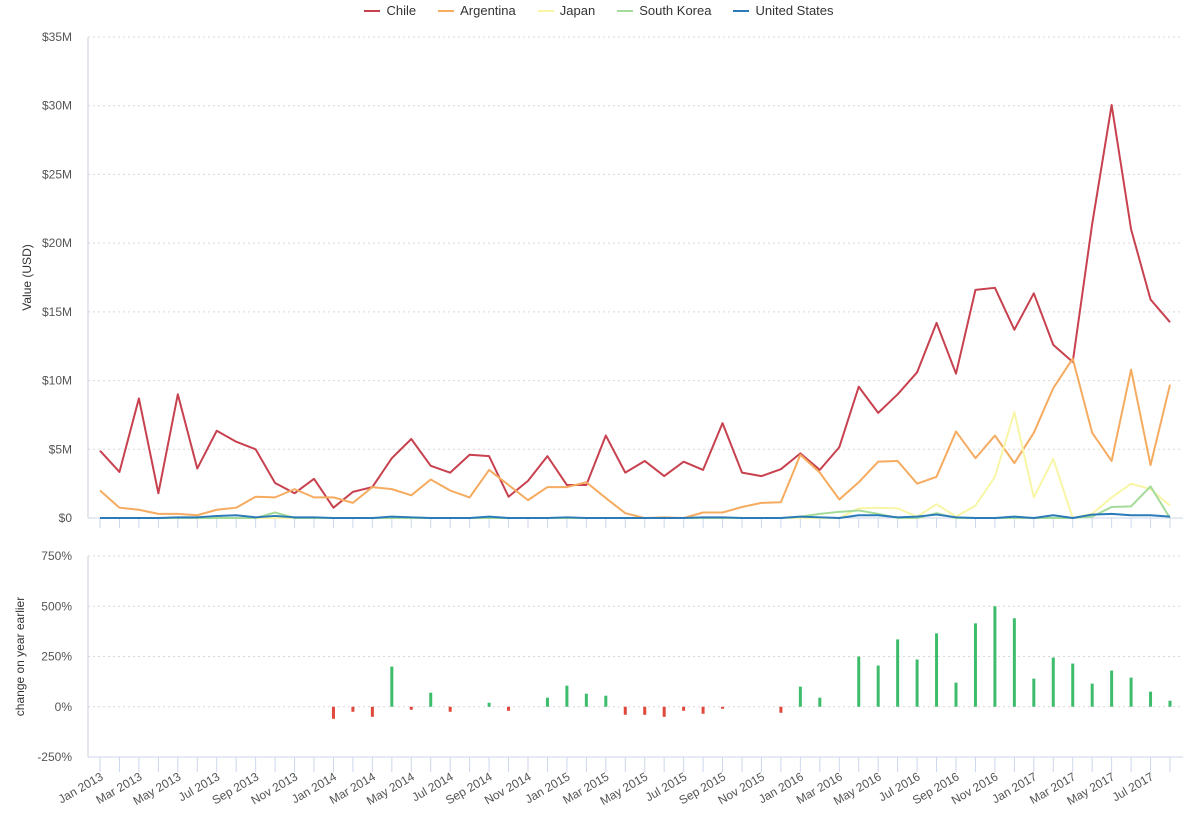 This screenshot has width=1198, height=835. What do you see at coordinates (488, 10) in the screenshot?
I see `legend-label: Argentina` at bounding box center [488, 10].